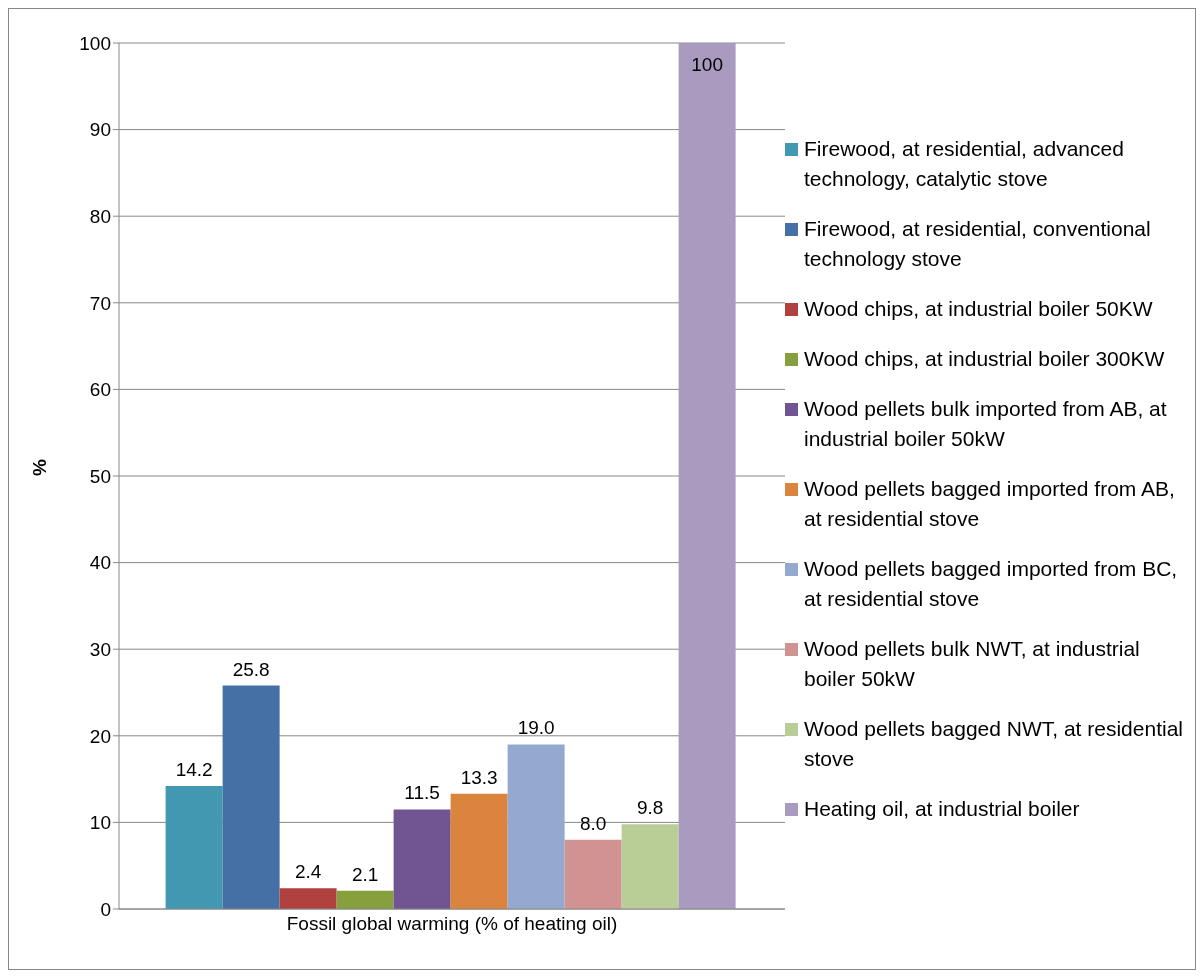  I want to click on y-tick-label: 50, so click(100, 476).